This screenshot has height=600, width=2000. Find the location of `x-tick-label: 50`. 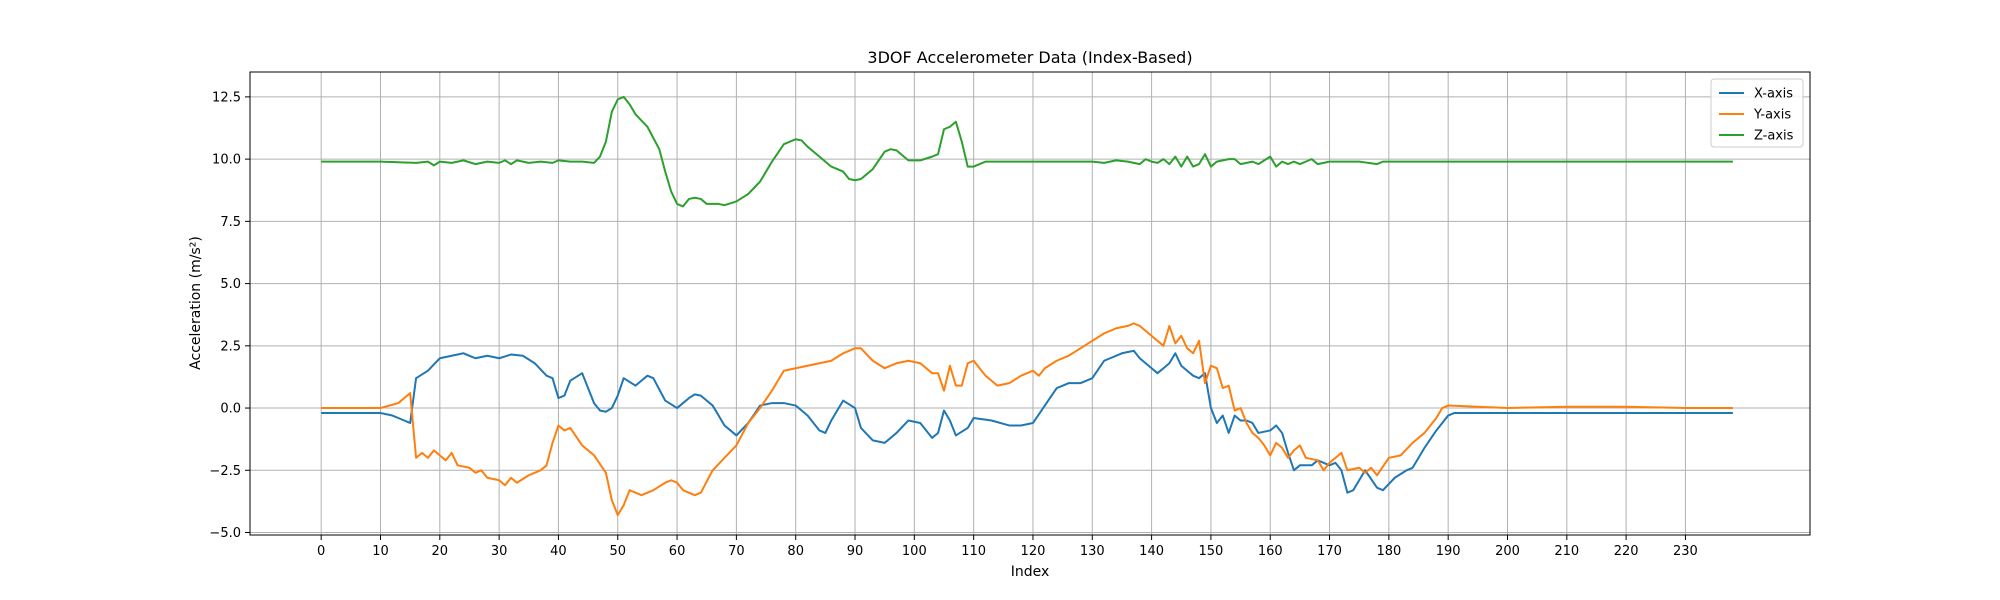

x-tick-label: 50 is located at coordinates (617, 551).